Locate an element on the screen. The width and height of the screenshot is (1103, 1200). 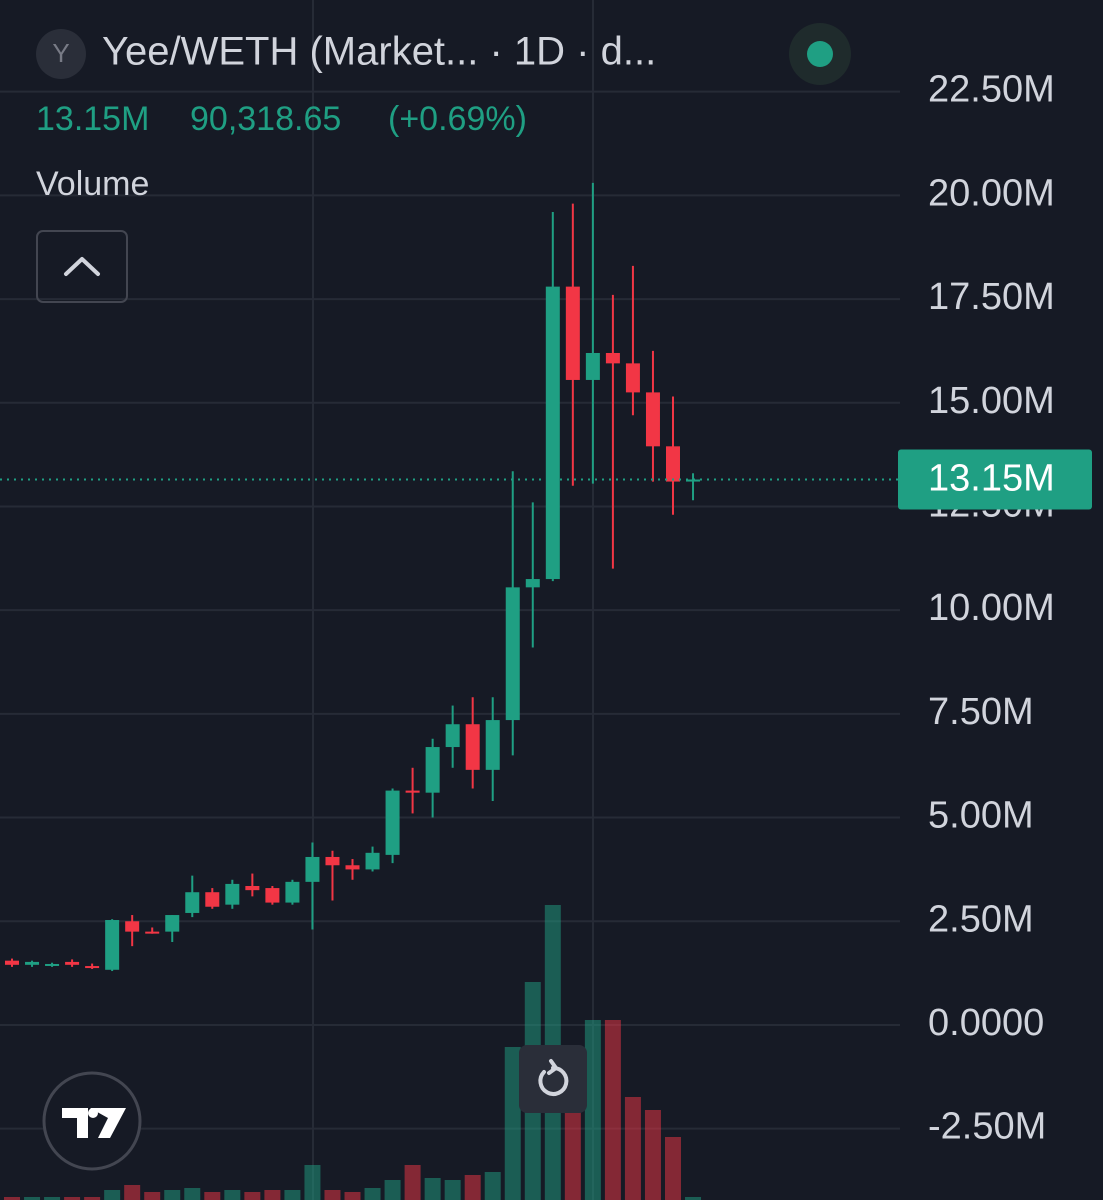
reset-button is located at coordinates (553, 1079).